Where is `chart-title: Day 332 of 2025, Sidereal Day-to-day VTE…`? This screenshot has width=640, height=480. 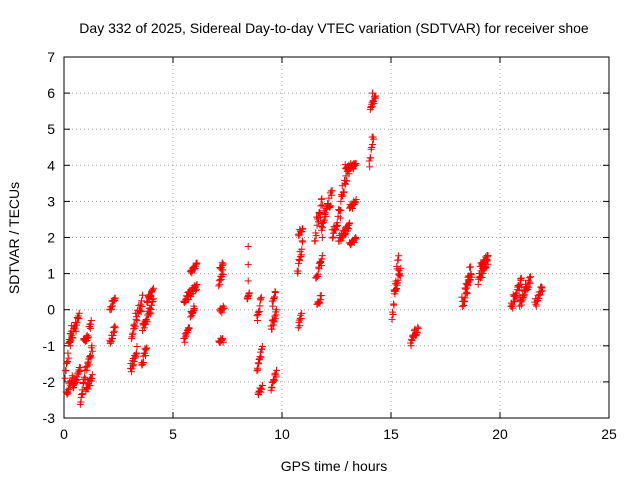 chart-title: Day 332 of 2025, Sidereal Day-to-day VTE… is located at coordinates (334, 28).